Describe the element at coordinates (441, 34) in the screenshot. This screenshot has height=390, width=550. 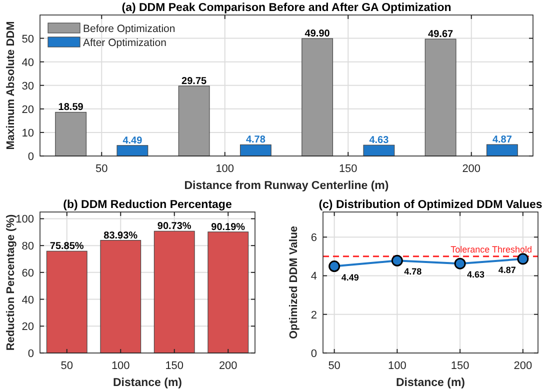
I see `data-label: 49.67` at that location.